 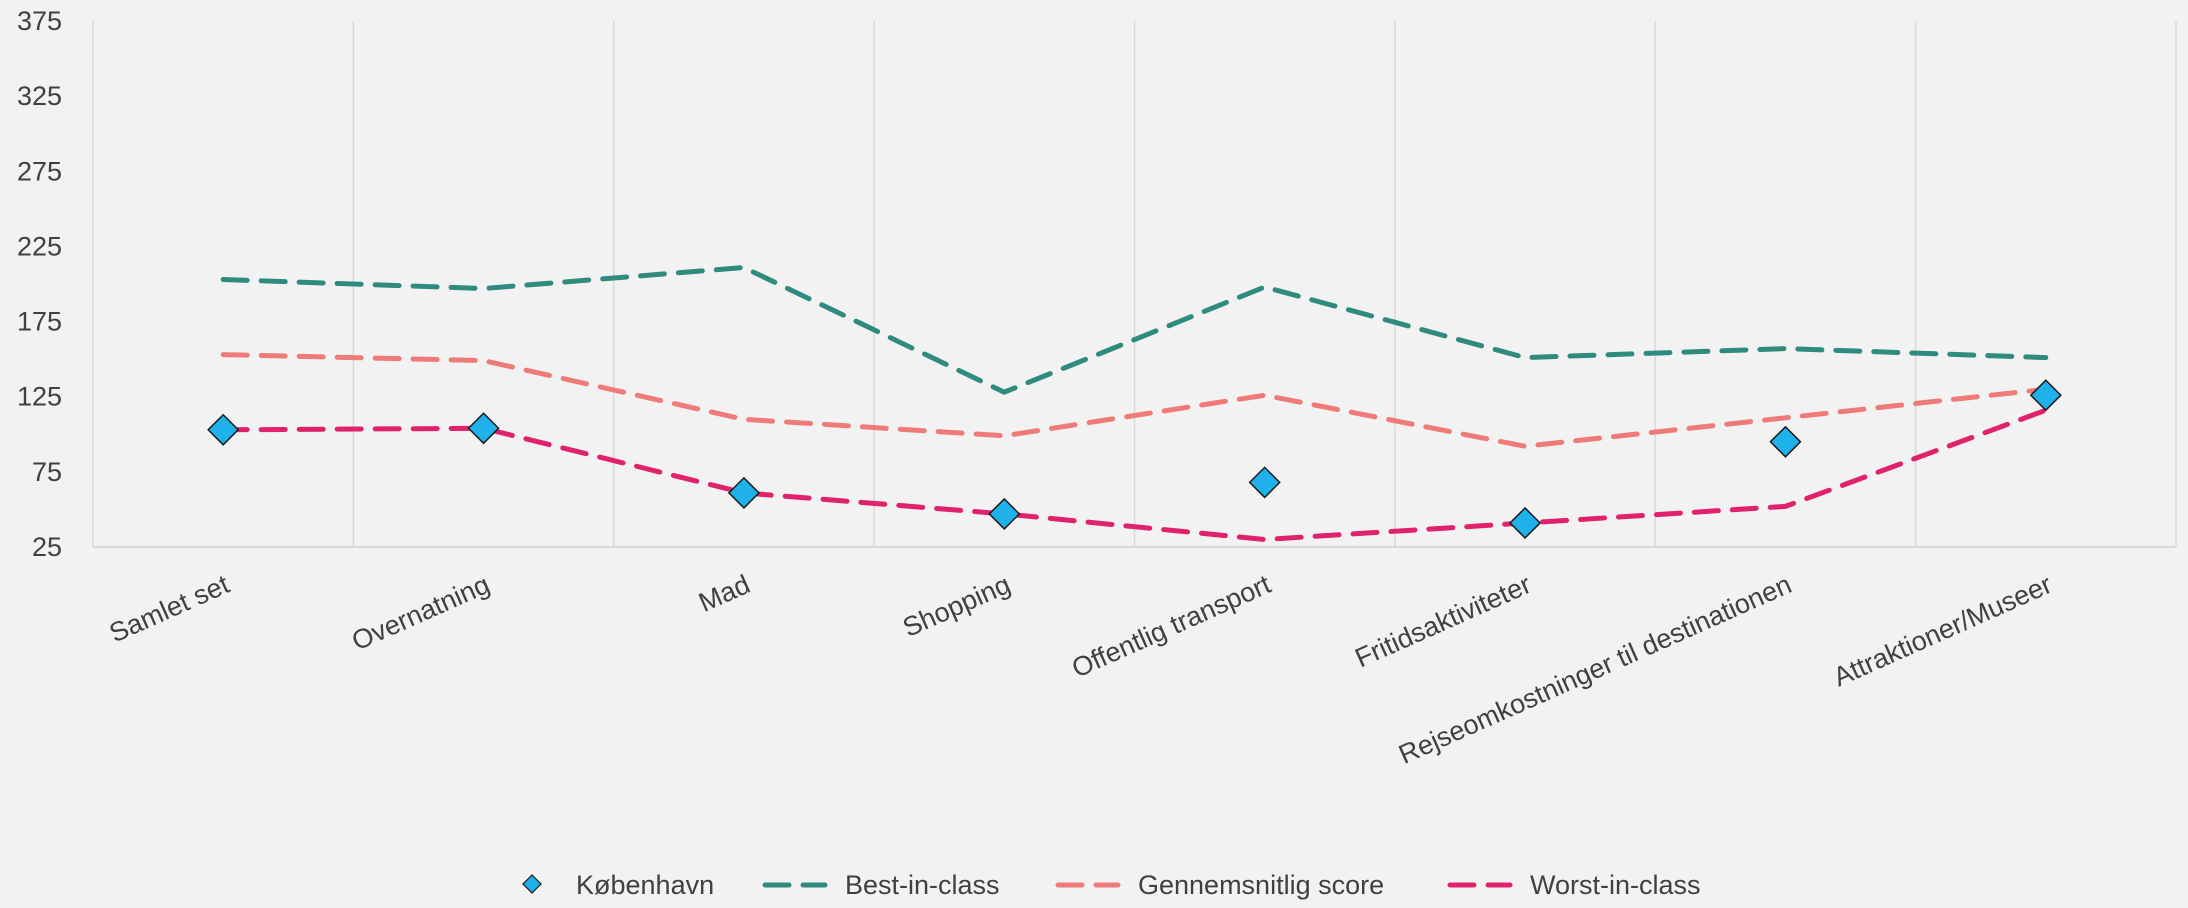 I want to click on line-best-in-class, so click(x=1134, y=330).